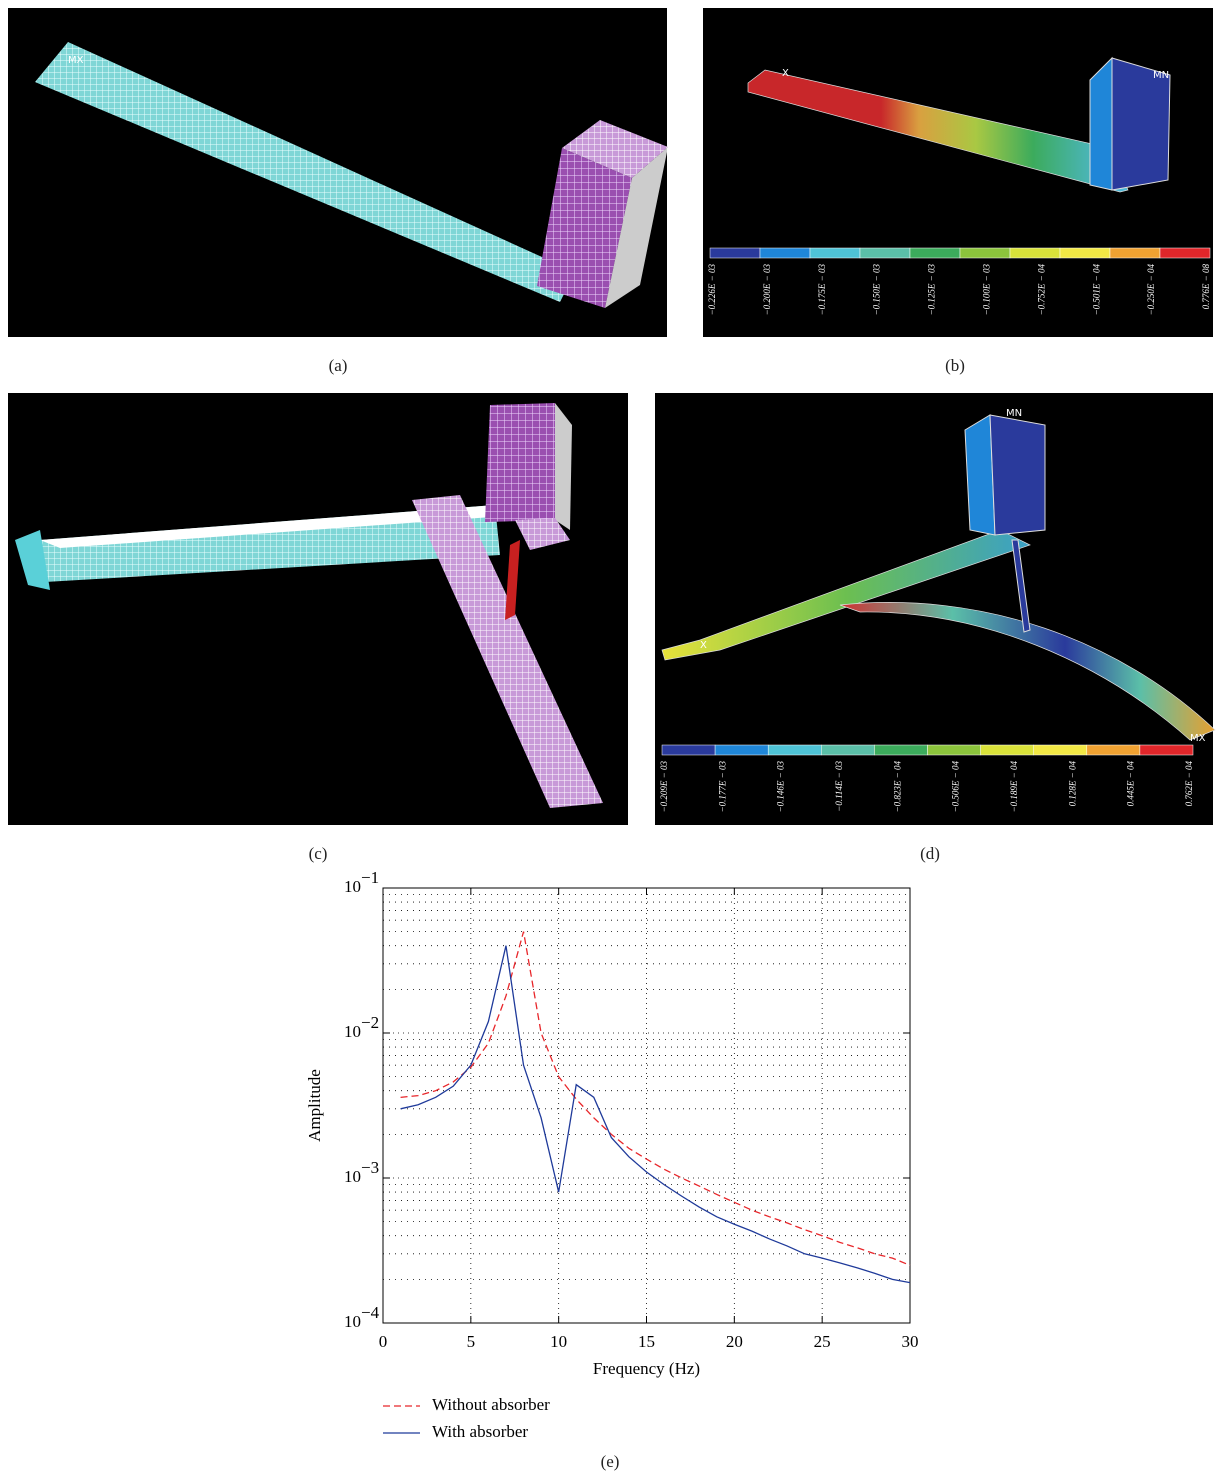 This screenshot has height=1479, width=1220. I want to click on y-tick-exponent: −2, so click(370, 1022).